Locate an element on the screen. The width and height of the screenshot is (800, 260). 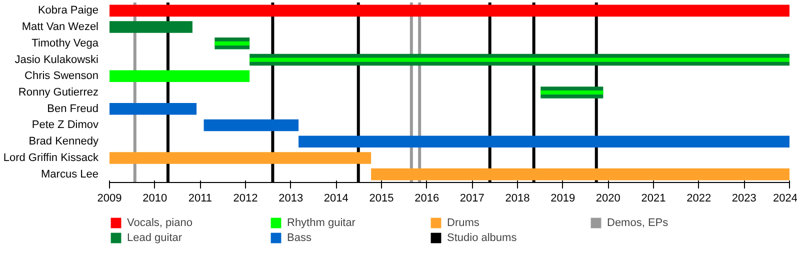
y-tick-label: Jasio Kulakowski is located at coordinates (56, 60).